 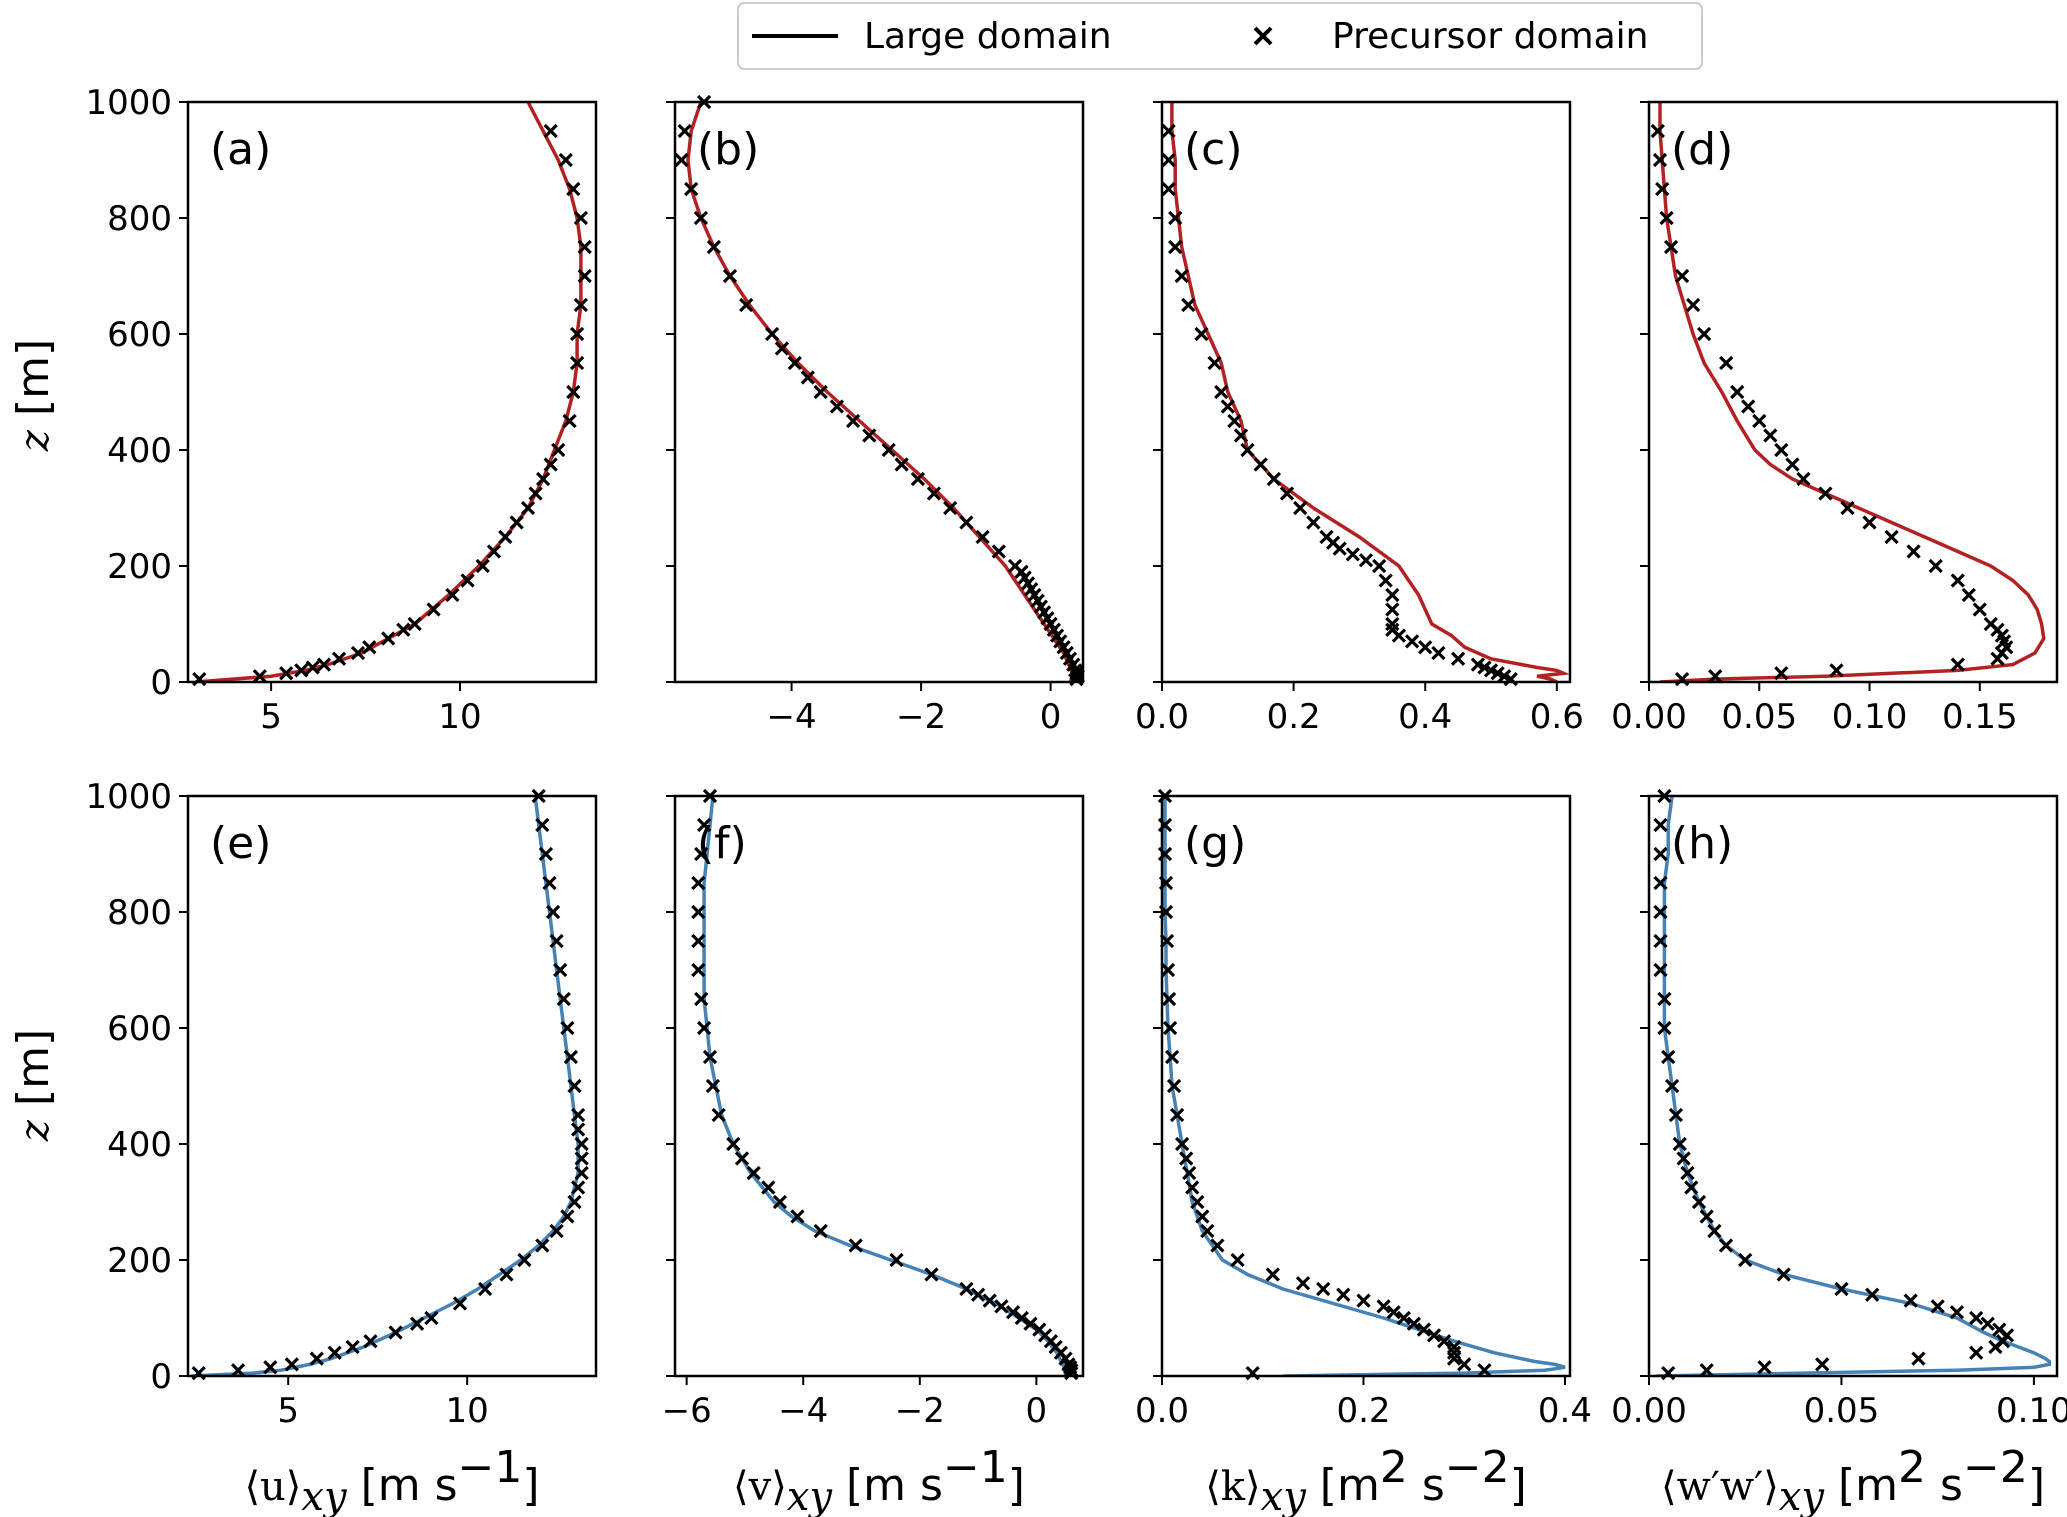 What do you see at coordinates (1861, 1485) in the screenshot?
I see `x-axis-label-unit: [m` at bounding box center [1861, 1485].